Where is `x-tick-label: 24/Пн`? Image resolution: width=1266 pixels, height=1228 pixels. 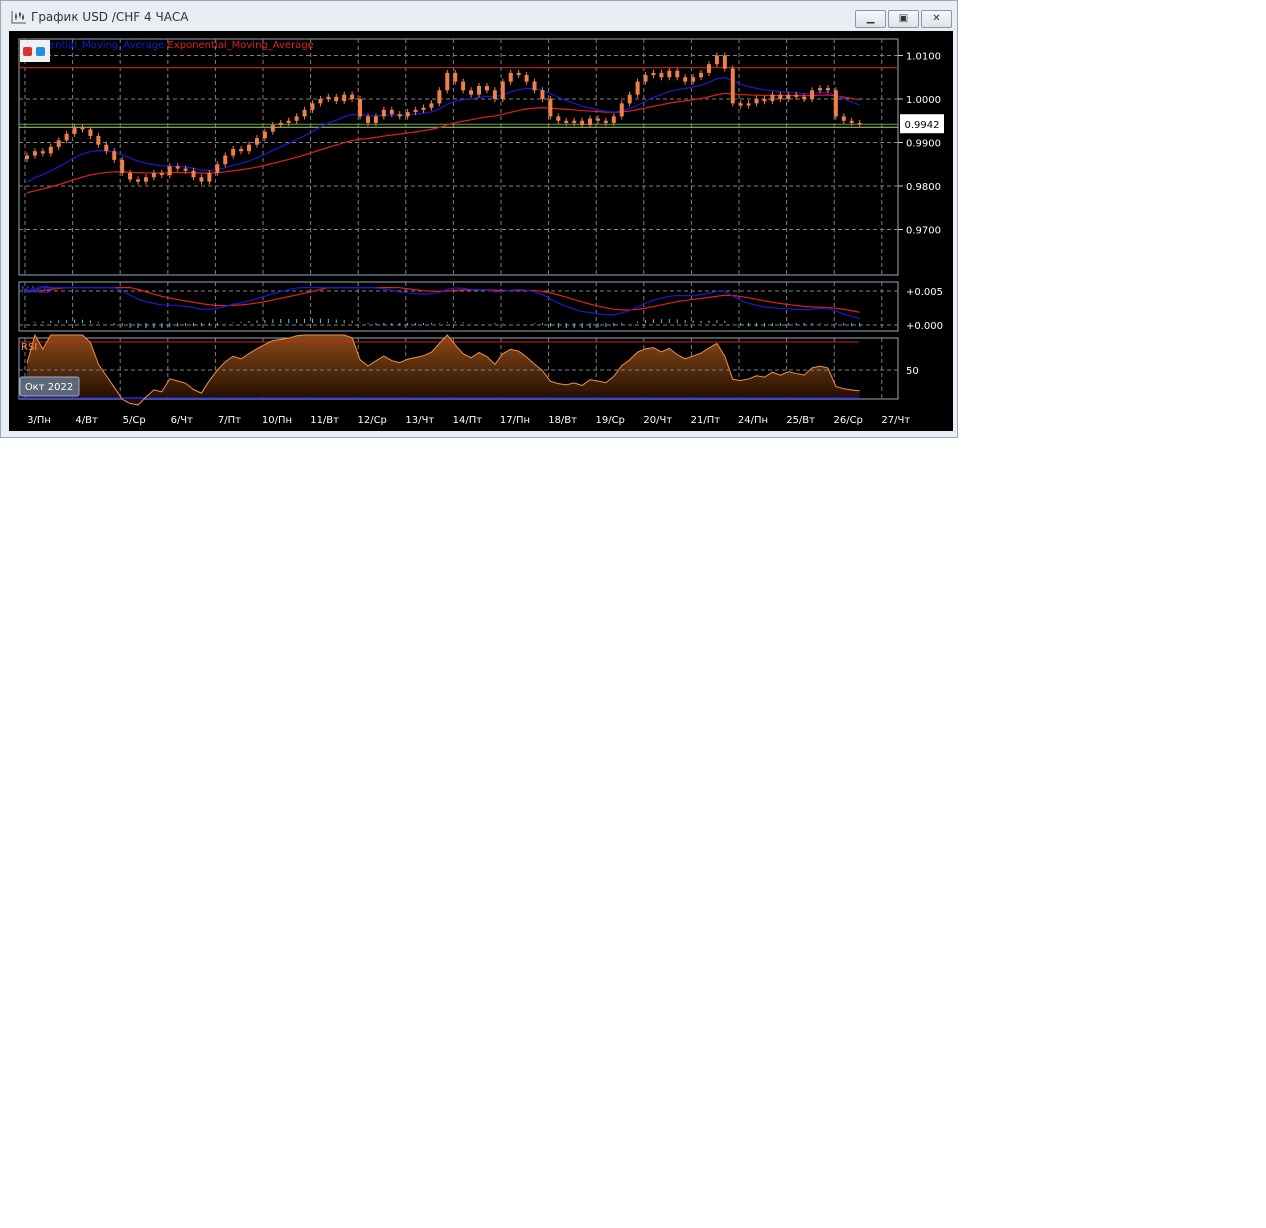
x-tick-label: 24/Пн is located at coordinates (753, 420).